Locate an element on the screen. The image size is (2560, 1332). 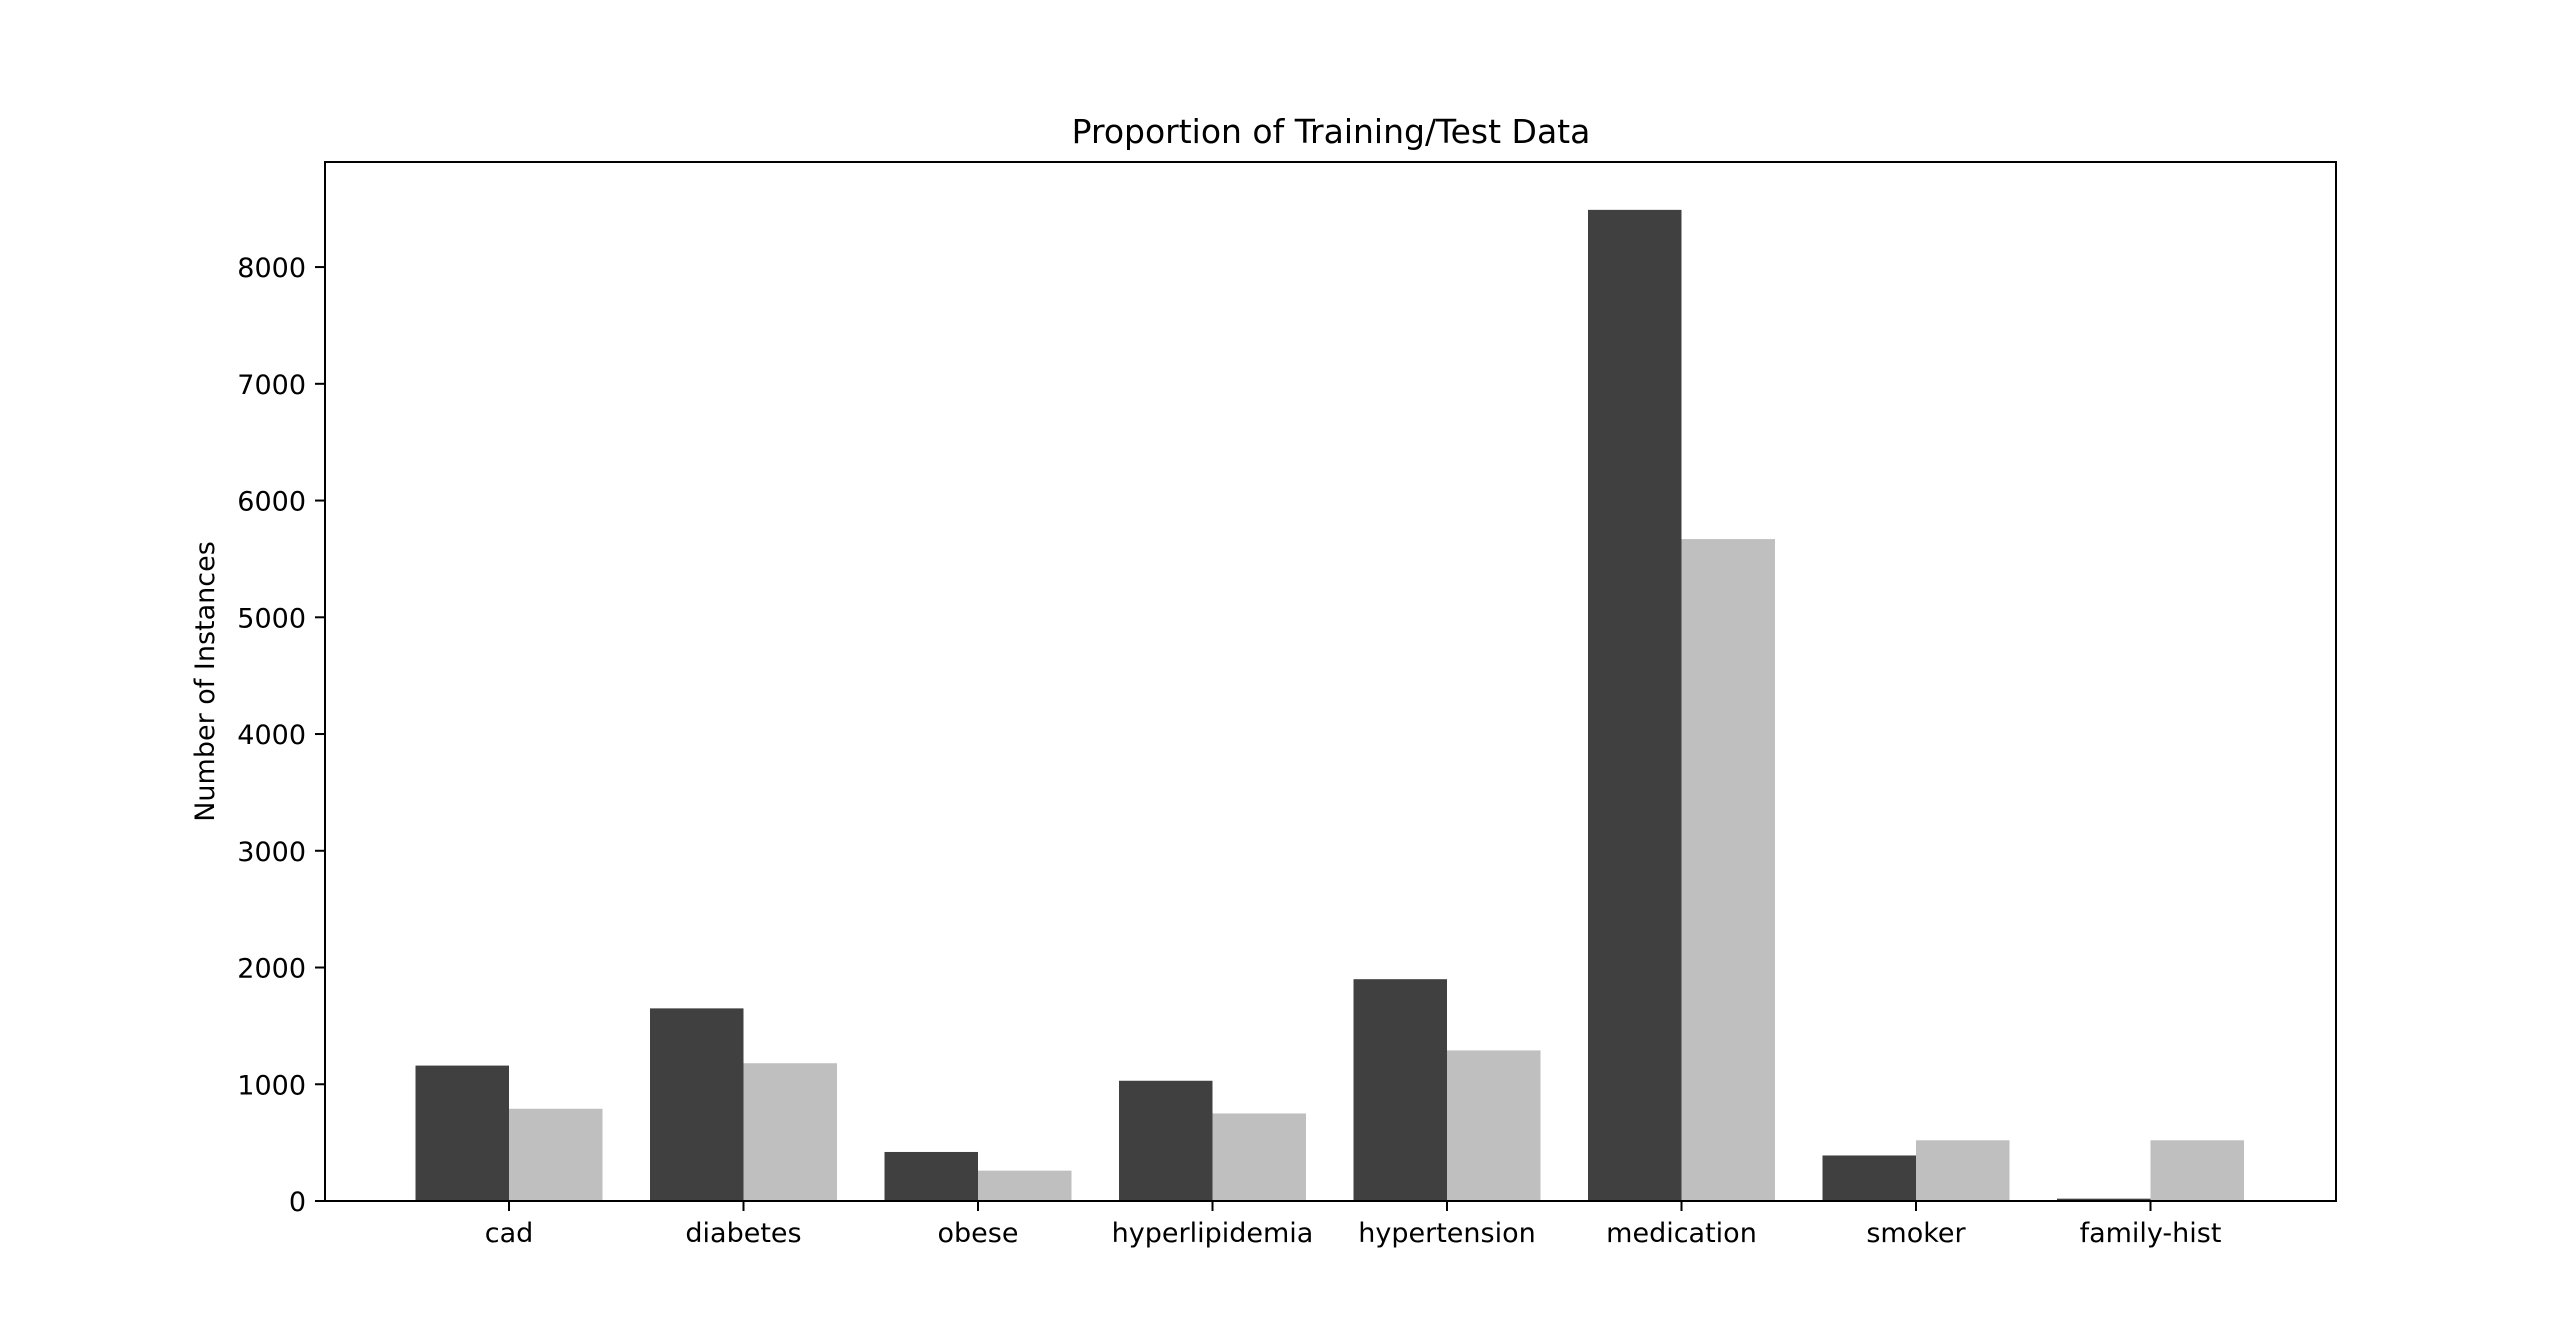
y-tick-label: 4000 is located at coordinates (271, 735).